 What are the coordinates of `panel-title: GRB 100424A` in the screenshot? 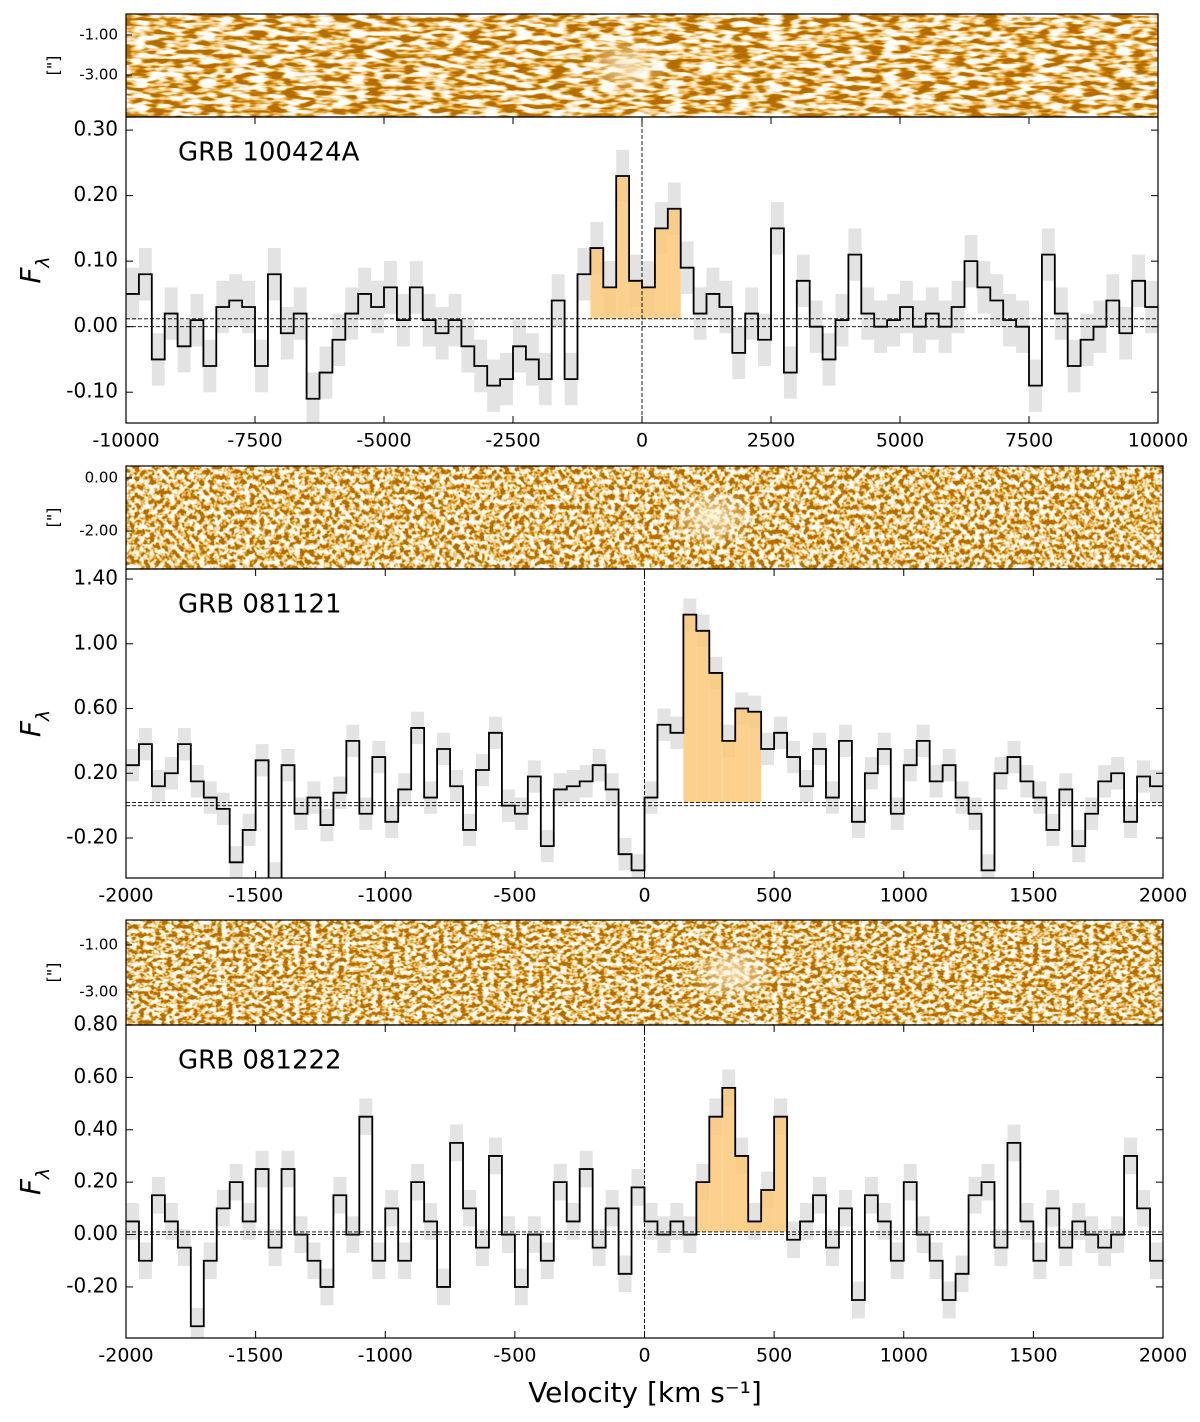 It's located at (269, 153).